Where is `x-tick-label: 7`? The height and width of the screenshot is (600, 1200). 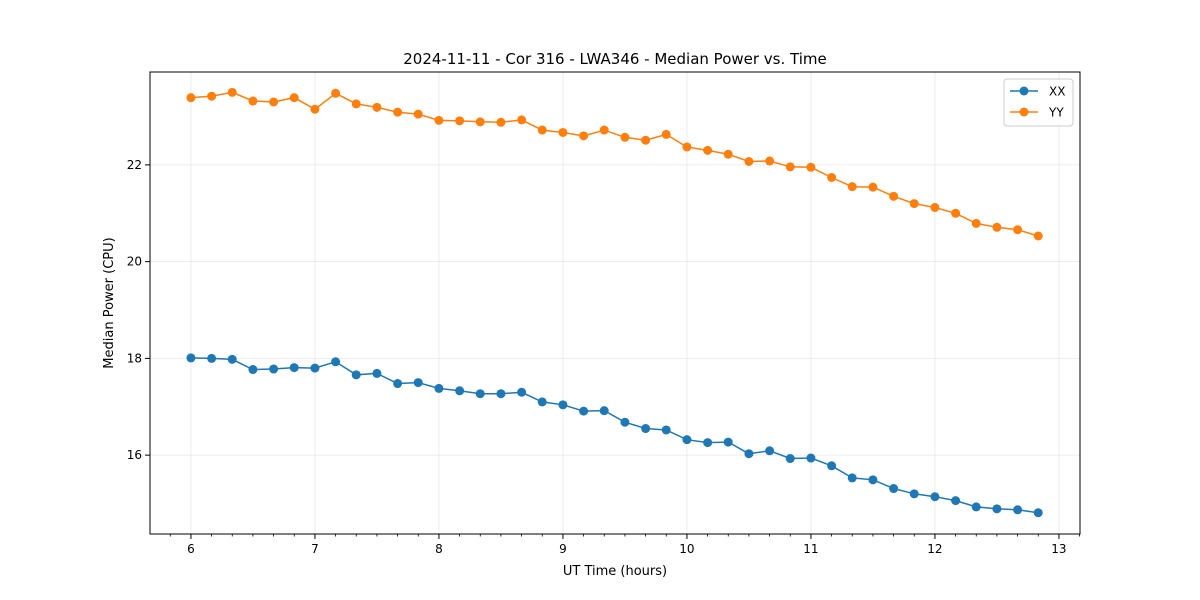
x-tick-label: 7 is located at coordinates (315, 549).